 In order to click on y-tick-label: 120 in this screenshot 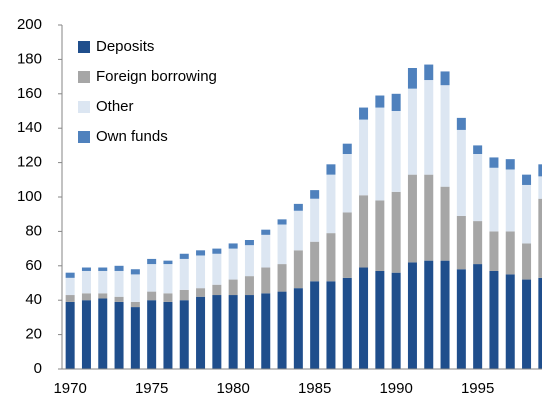, I will do `click(29, 162)`.